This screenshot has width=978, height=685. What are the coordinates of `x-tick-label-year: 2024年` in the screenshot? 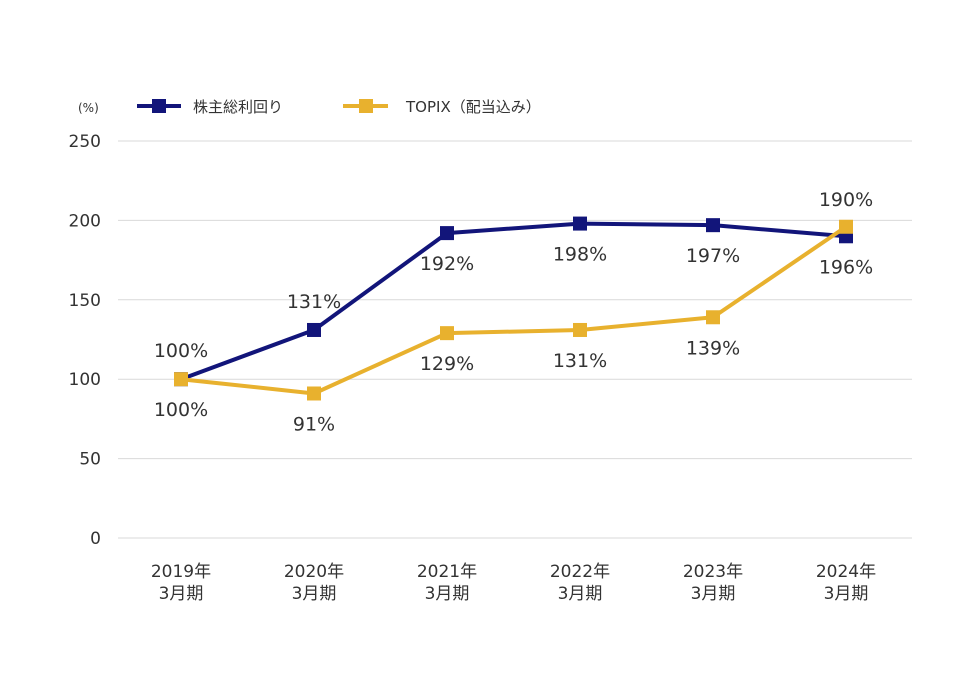 It's located at (846, 572).